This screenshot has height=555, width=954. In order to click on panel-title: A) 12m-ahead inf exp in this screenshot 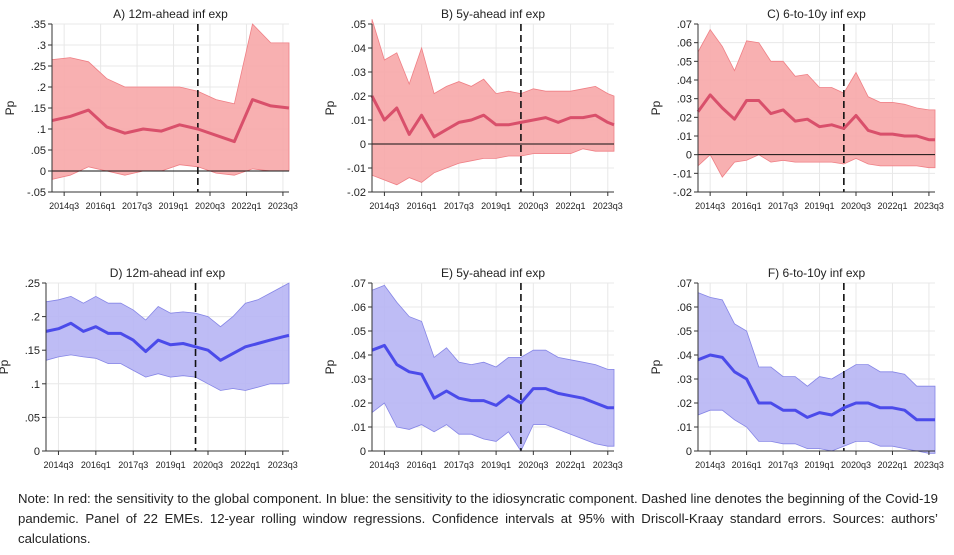, I will do `click(170, 14)`.